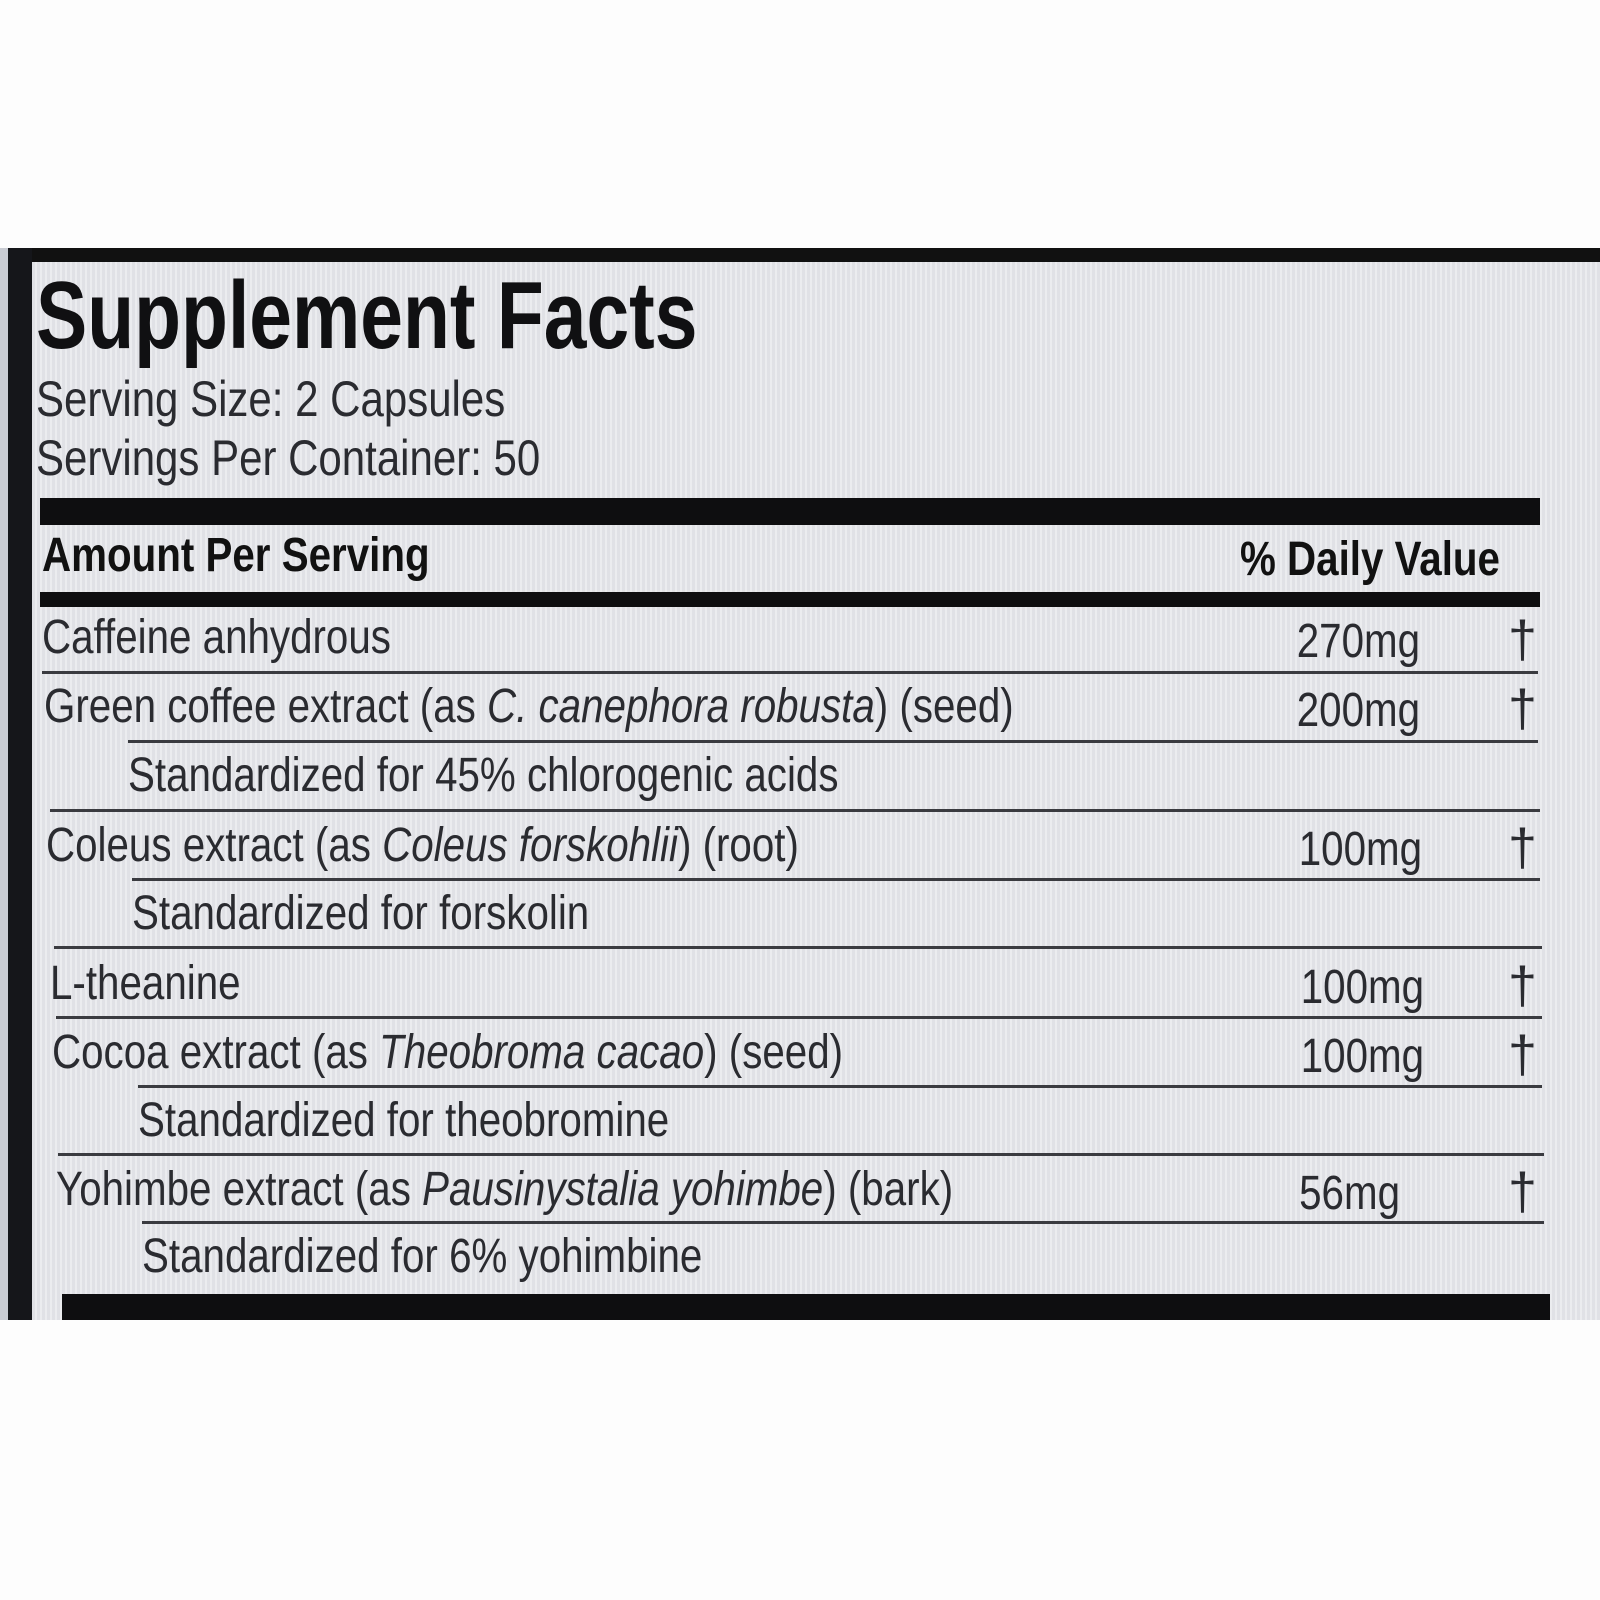 The width and height of the screenshot is (1600, 1600). I want to click on panel-border-left, so click(20, 784).